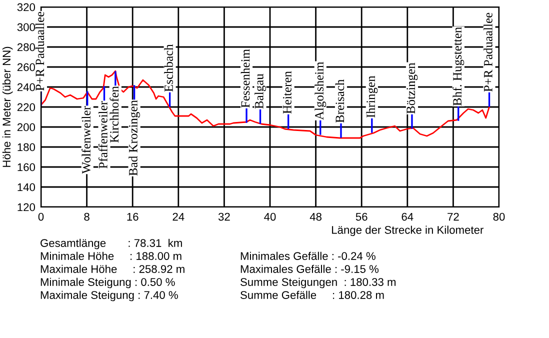 This screenshot has width=549, height=338. Describe the element at coordinates (270, 216) in the screenshot. I see `x-tick-label: 40` at that location.